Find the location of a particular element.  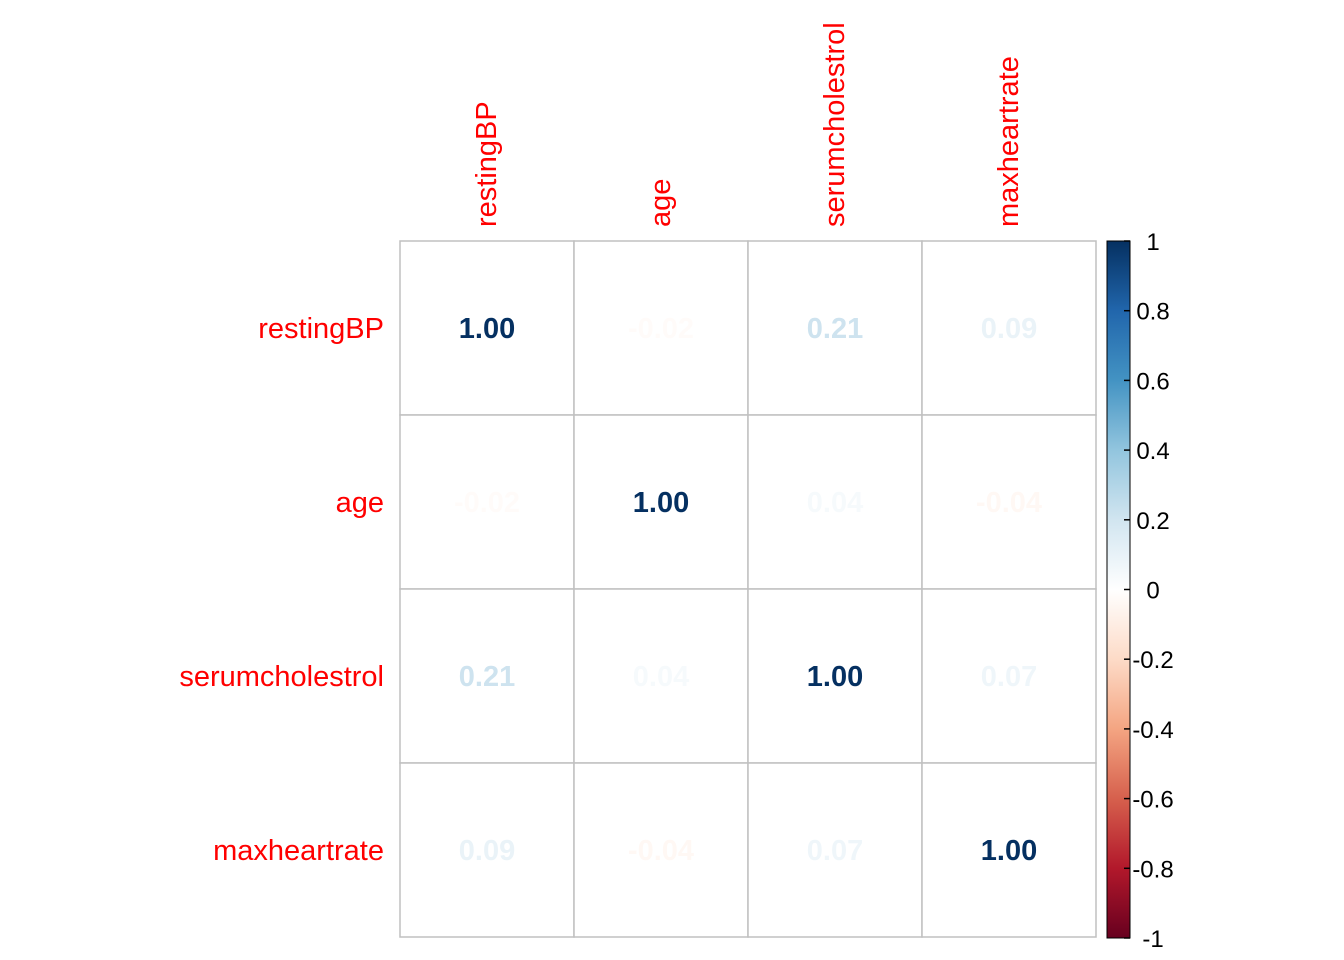

column-label: age is located at coordinates (661, 203).